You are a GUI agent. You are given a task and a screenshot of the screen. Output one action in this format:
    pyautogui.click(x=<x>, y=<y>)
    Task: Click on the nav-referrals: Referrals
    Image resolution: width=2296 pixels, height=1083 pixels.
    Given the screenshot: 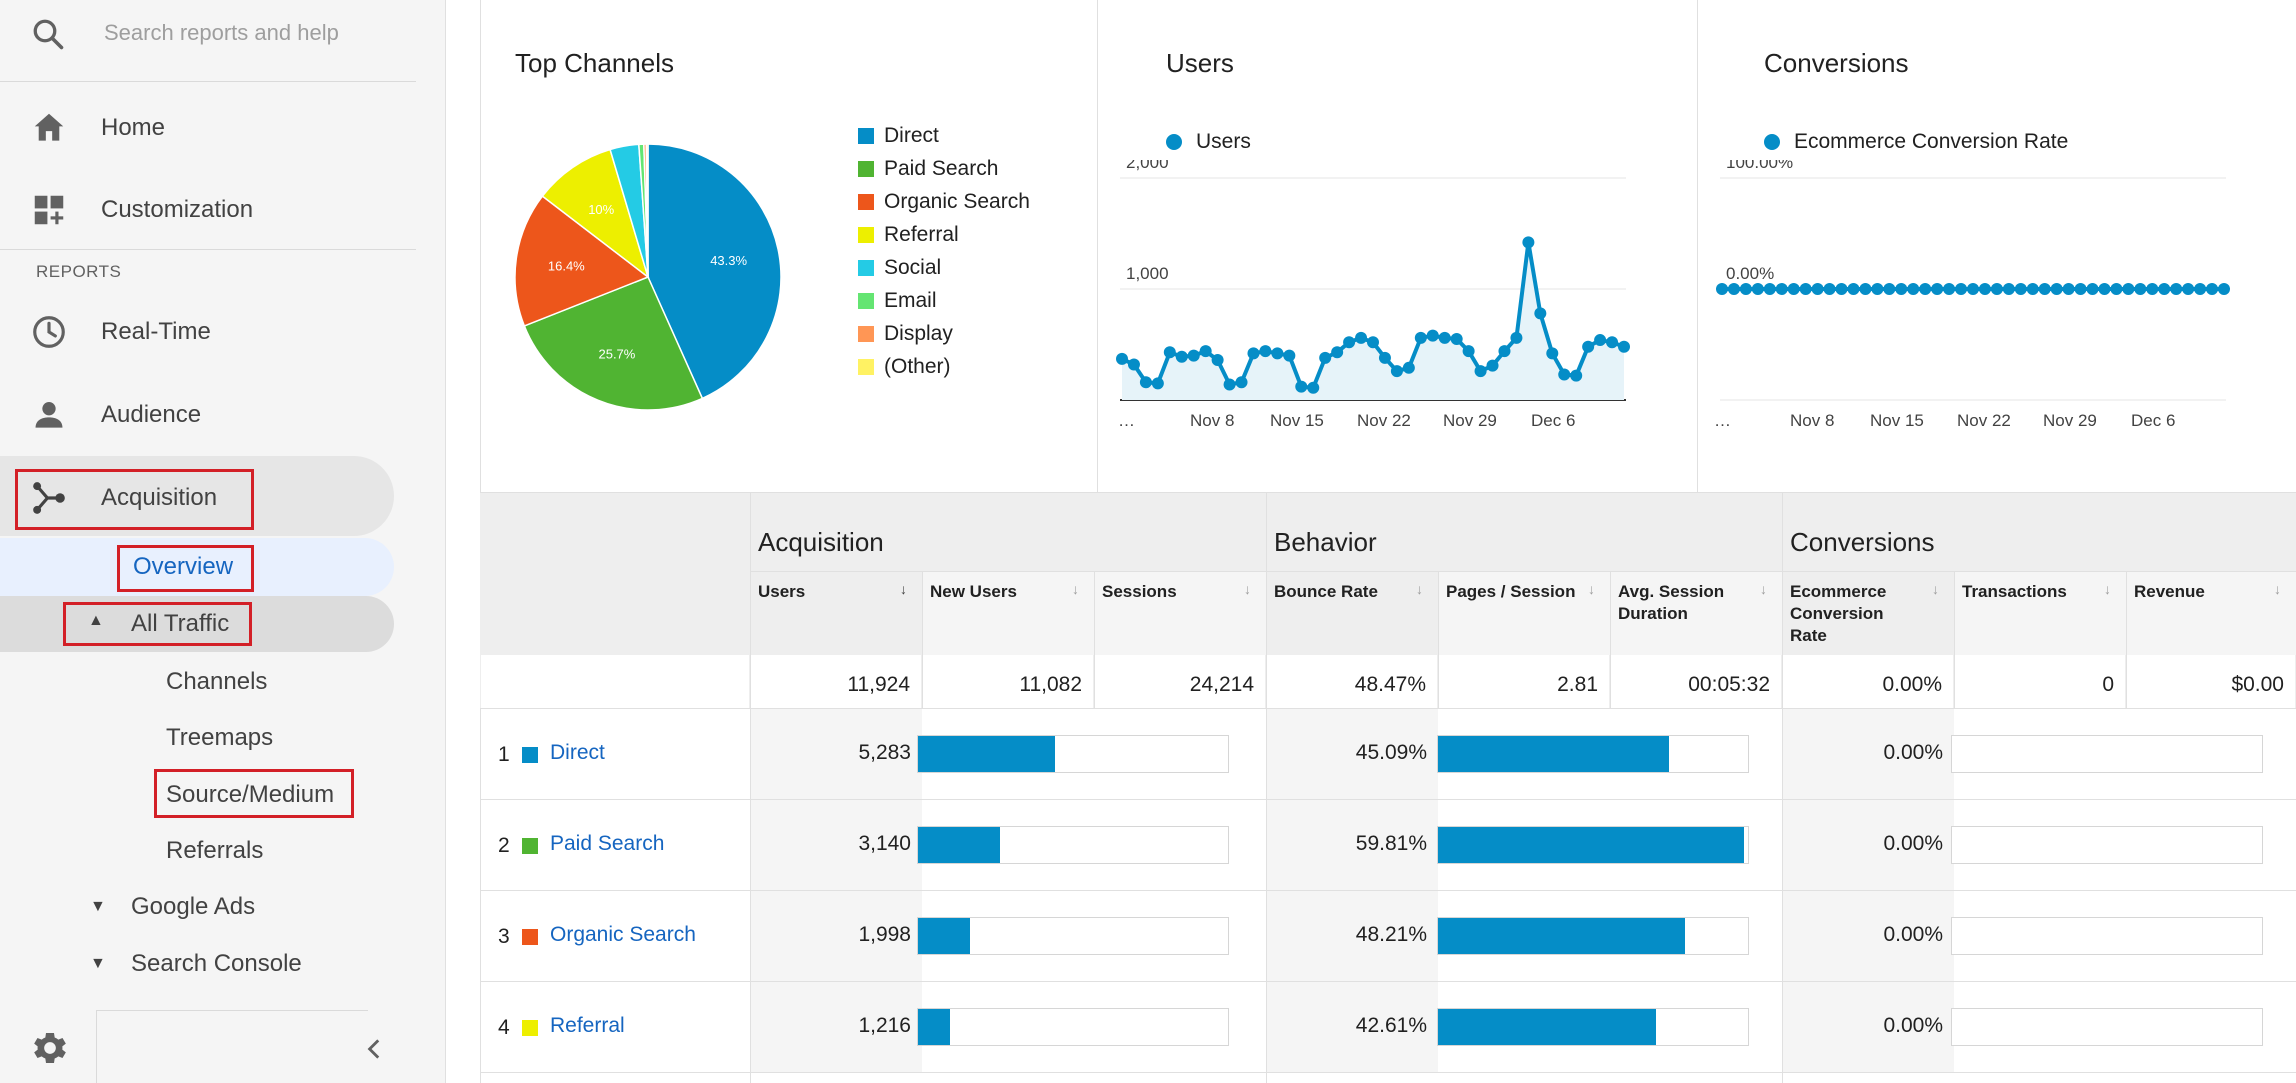 What is the action you would take?
    pyautogui.click(x=215, y=850)
    